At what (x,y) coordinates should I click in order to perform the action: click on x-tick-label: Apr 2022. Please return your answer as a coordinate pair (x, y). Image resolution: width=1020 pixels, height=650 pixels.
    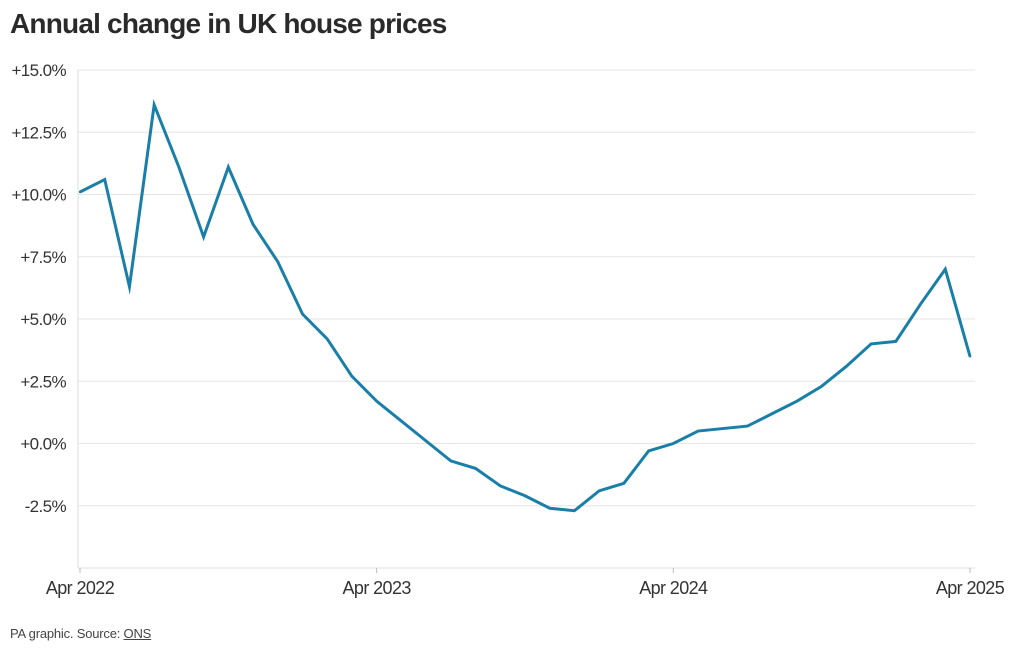
    Looking at the image, I should click on (80, 588).